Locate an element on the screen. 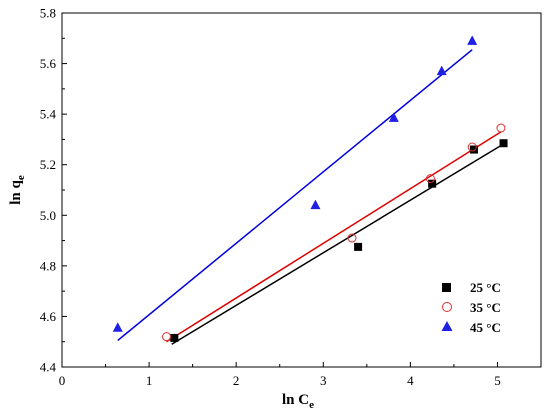 The image size is (550, 417). y-tick-label: 4.4 is located at coordinates (48, 367).